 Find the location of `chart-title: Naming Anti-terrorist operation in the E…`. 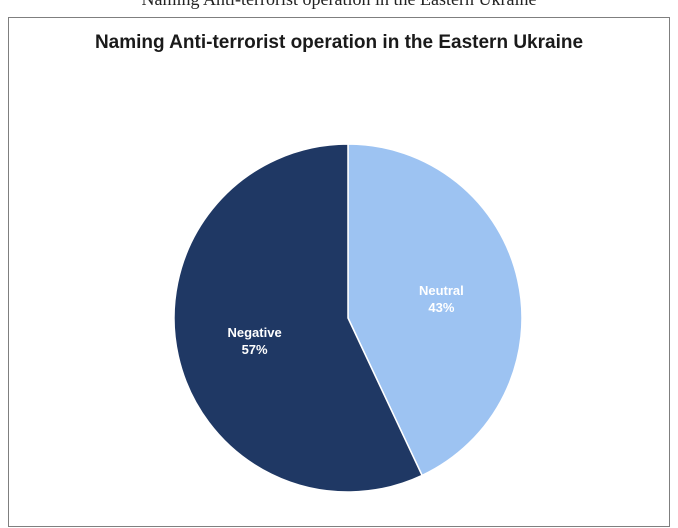

chart-title: Naming Anti-terrorist operation in the E… is located at coordinates (339, 42).